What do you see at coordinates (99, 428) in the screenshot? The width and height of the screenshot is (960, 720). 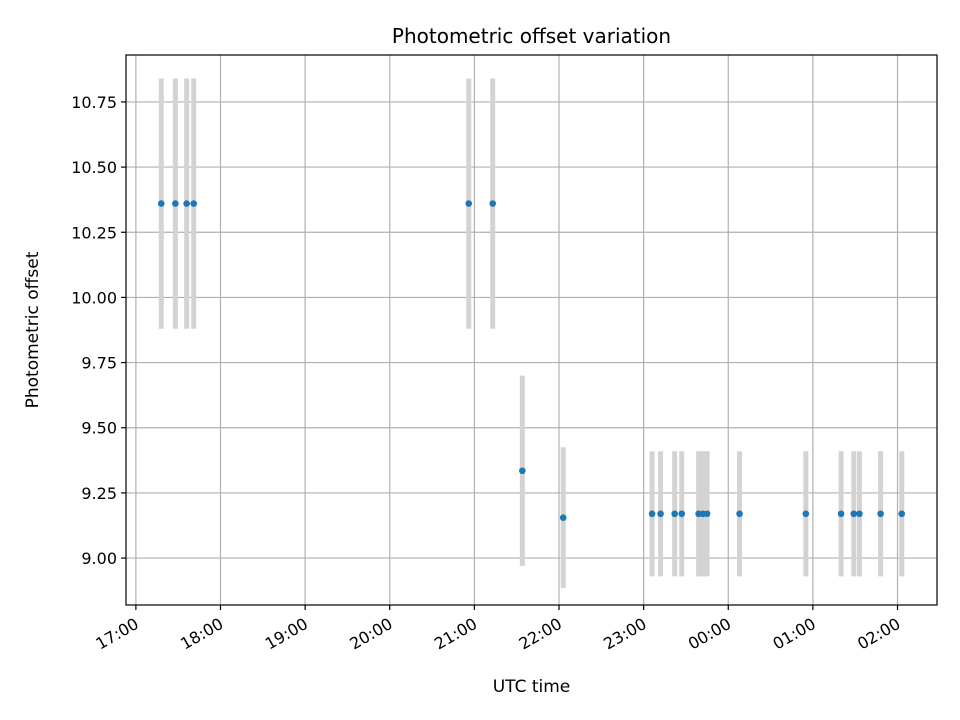 I see `y-tick-label: 9.50` at bounding box center [99, 428].